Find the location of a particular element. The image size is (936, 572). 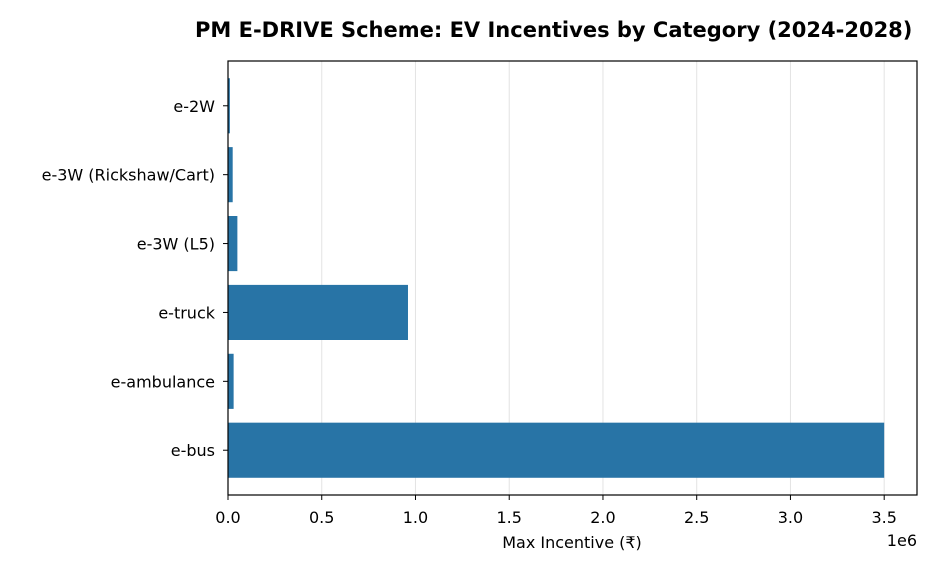

x-axis-title: Max Incentive (₹) is located at coordinates (572, 542).